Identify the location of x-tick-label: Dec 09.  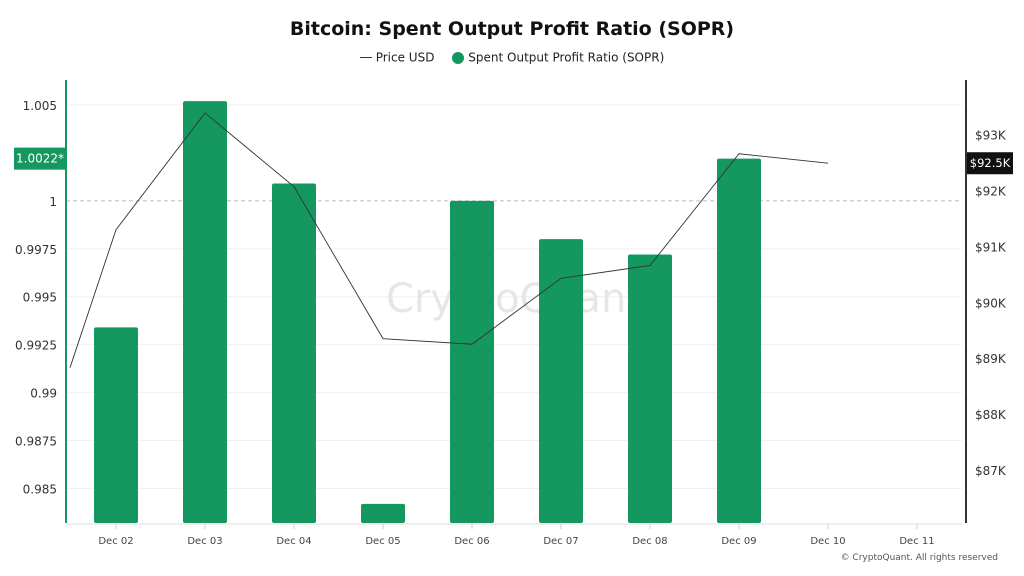
(738, 541).